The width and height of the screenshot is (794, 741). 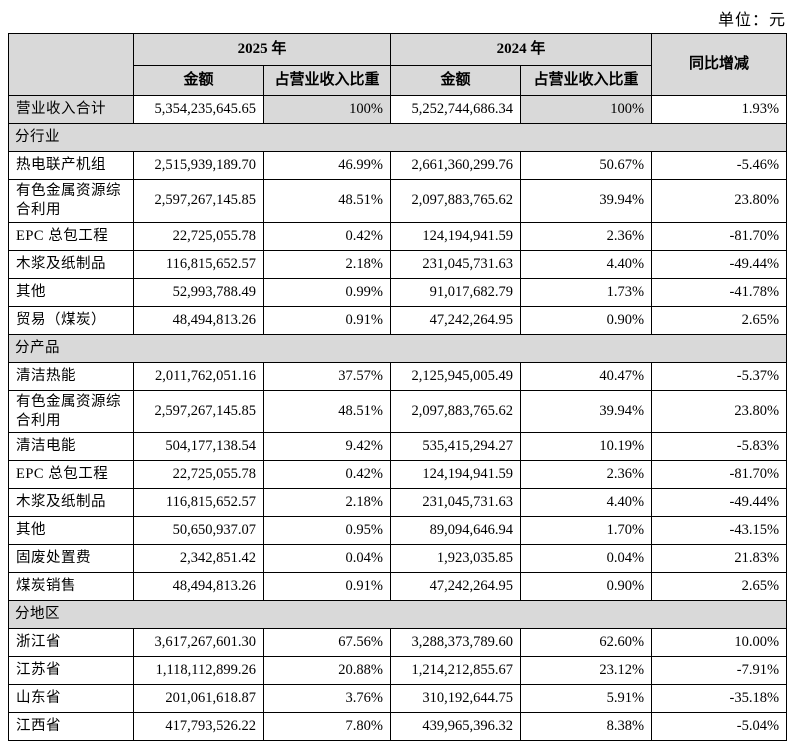 What do you see at coordinates (327, 671) in the screenshot?
I see `pct-2025-cell: 20.88%` at bounding box center [327, 671].